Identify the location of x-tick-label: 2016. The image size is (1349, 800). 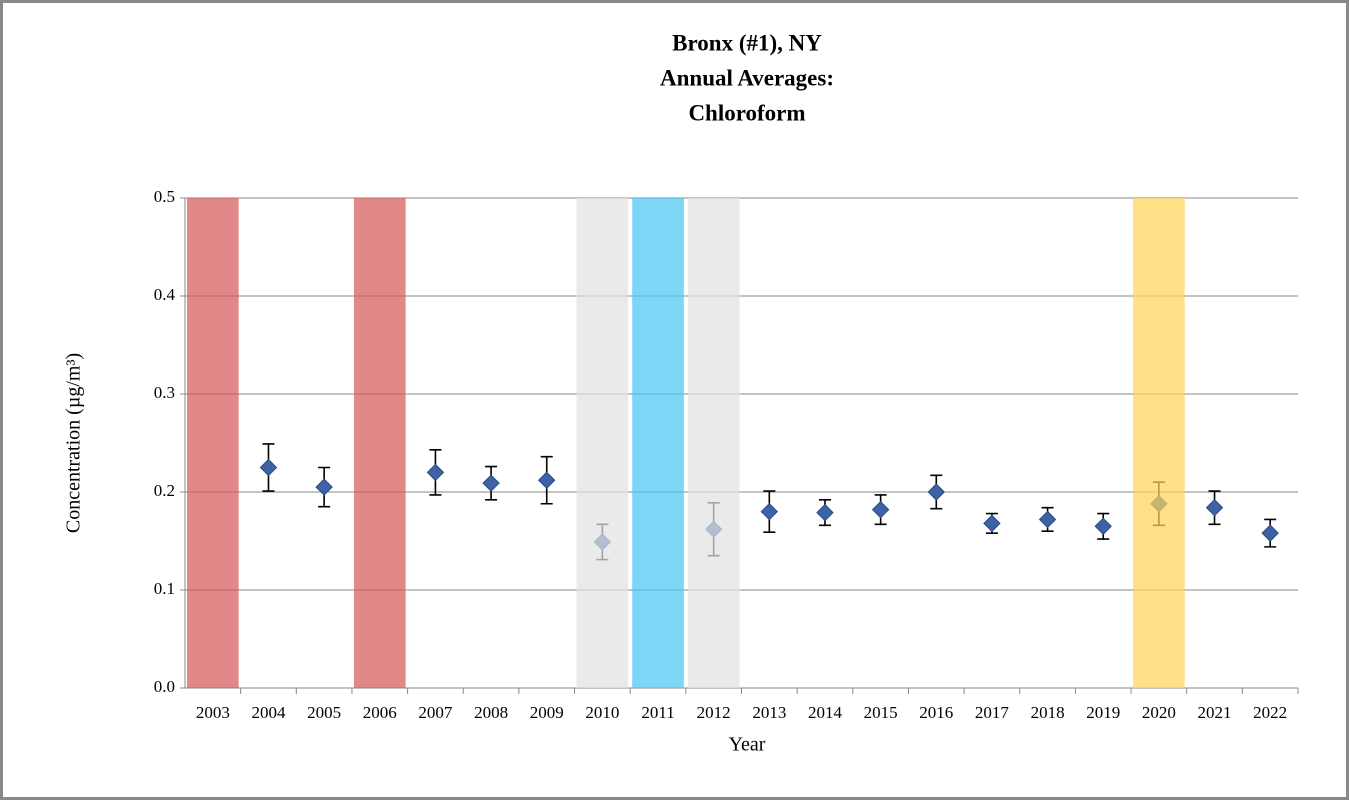
(936, 712).